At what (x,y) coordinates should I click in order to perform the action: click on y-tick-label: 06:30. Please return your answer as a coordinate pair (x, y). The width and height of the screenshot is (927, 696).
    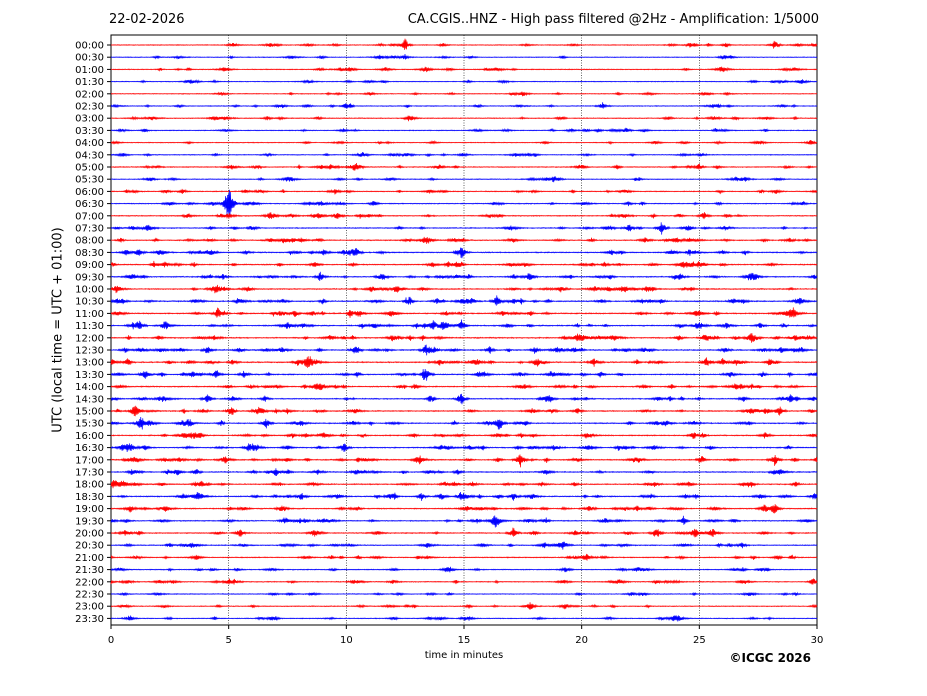
    Looking at the image, I should click on (89, 204).